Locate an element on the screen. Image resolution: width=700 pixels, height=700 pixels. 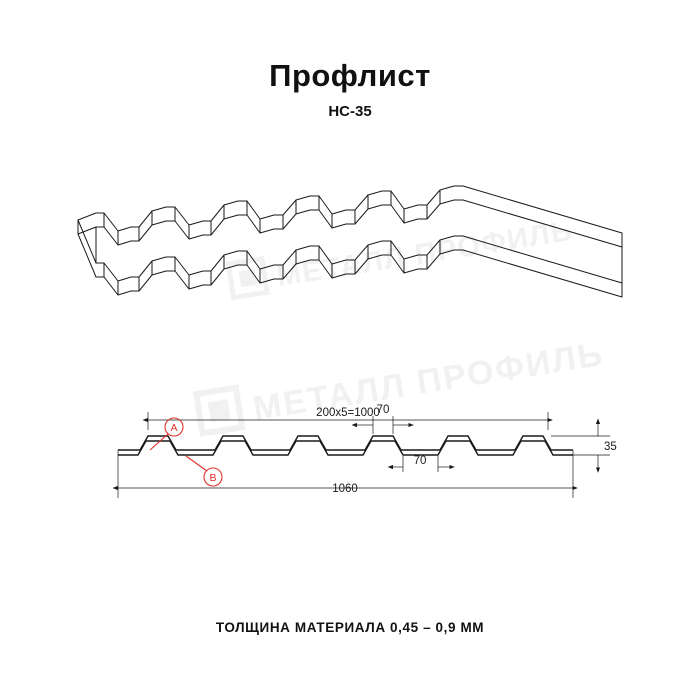
dim-rib-bottom: 70 is located at coordinates (420, 461).